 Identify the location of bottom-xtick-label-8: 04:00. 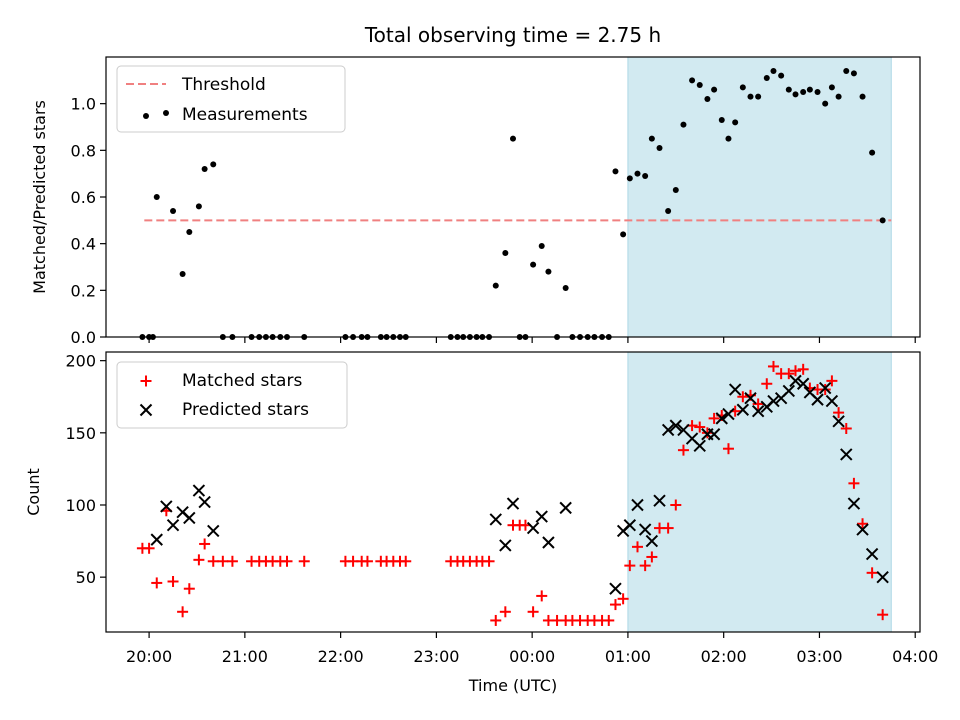
(915, 656).